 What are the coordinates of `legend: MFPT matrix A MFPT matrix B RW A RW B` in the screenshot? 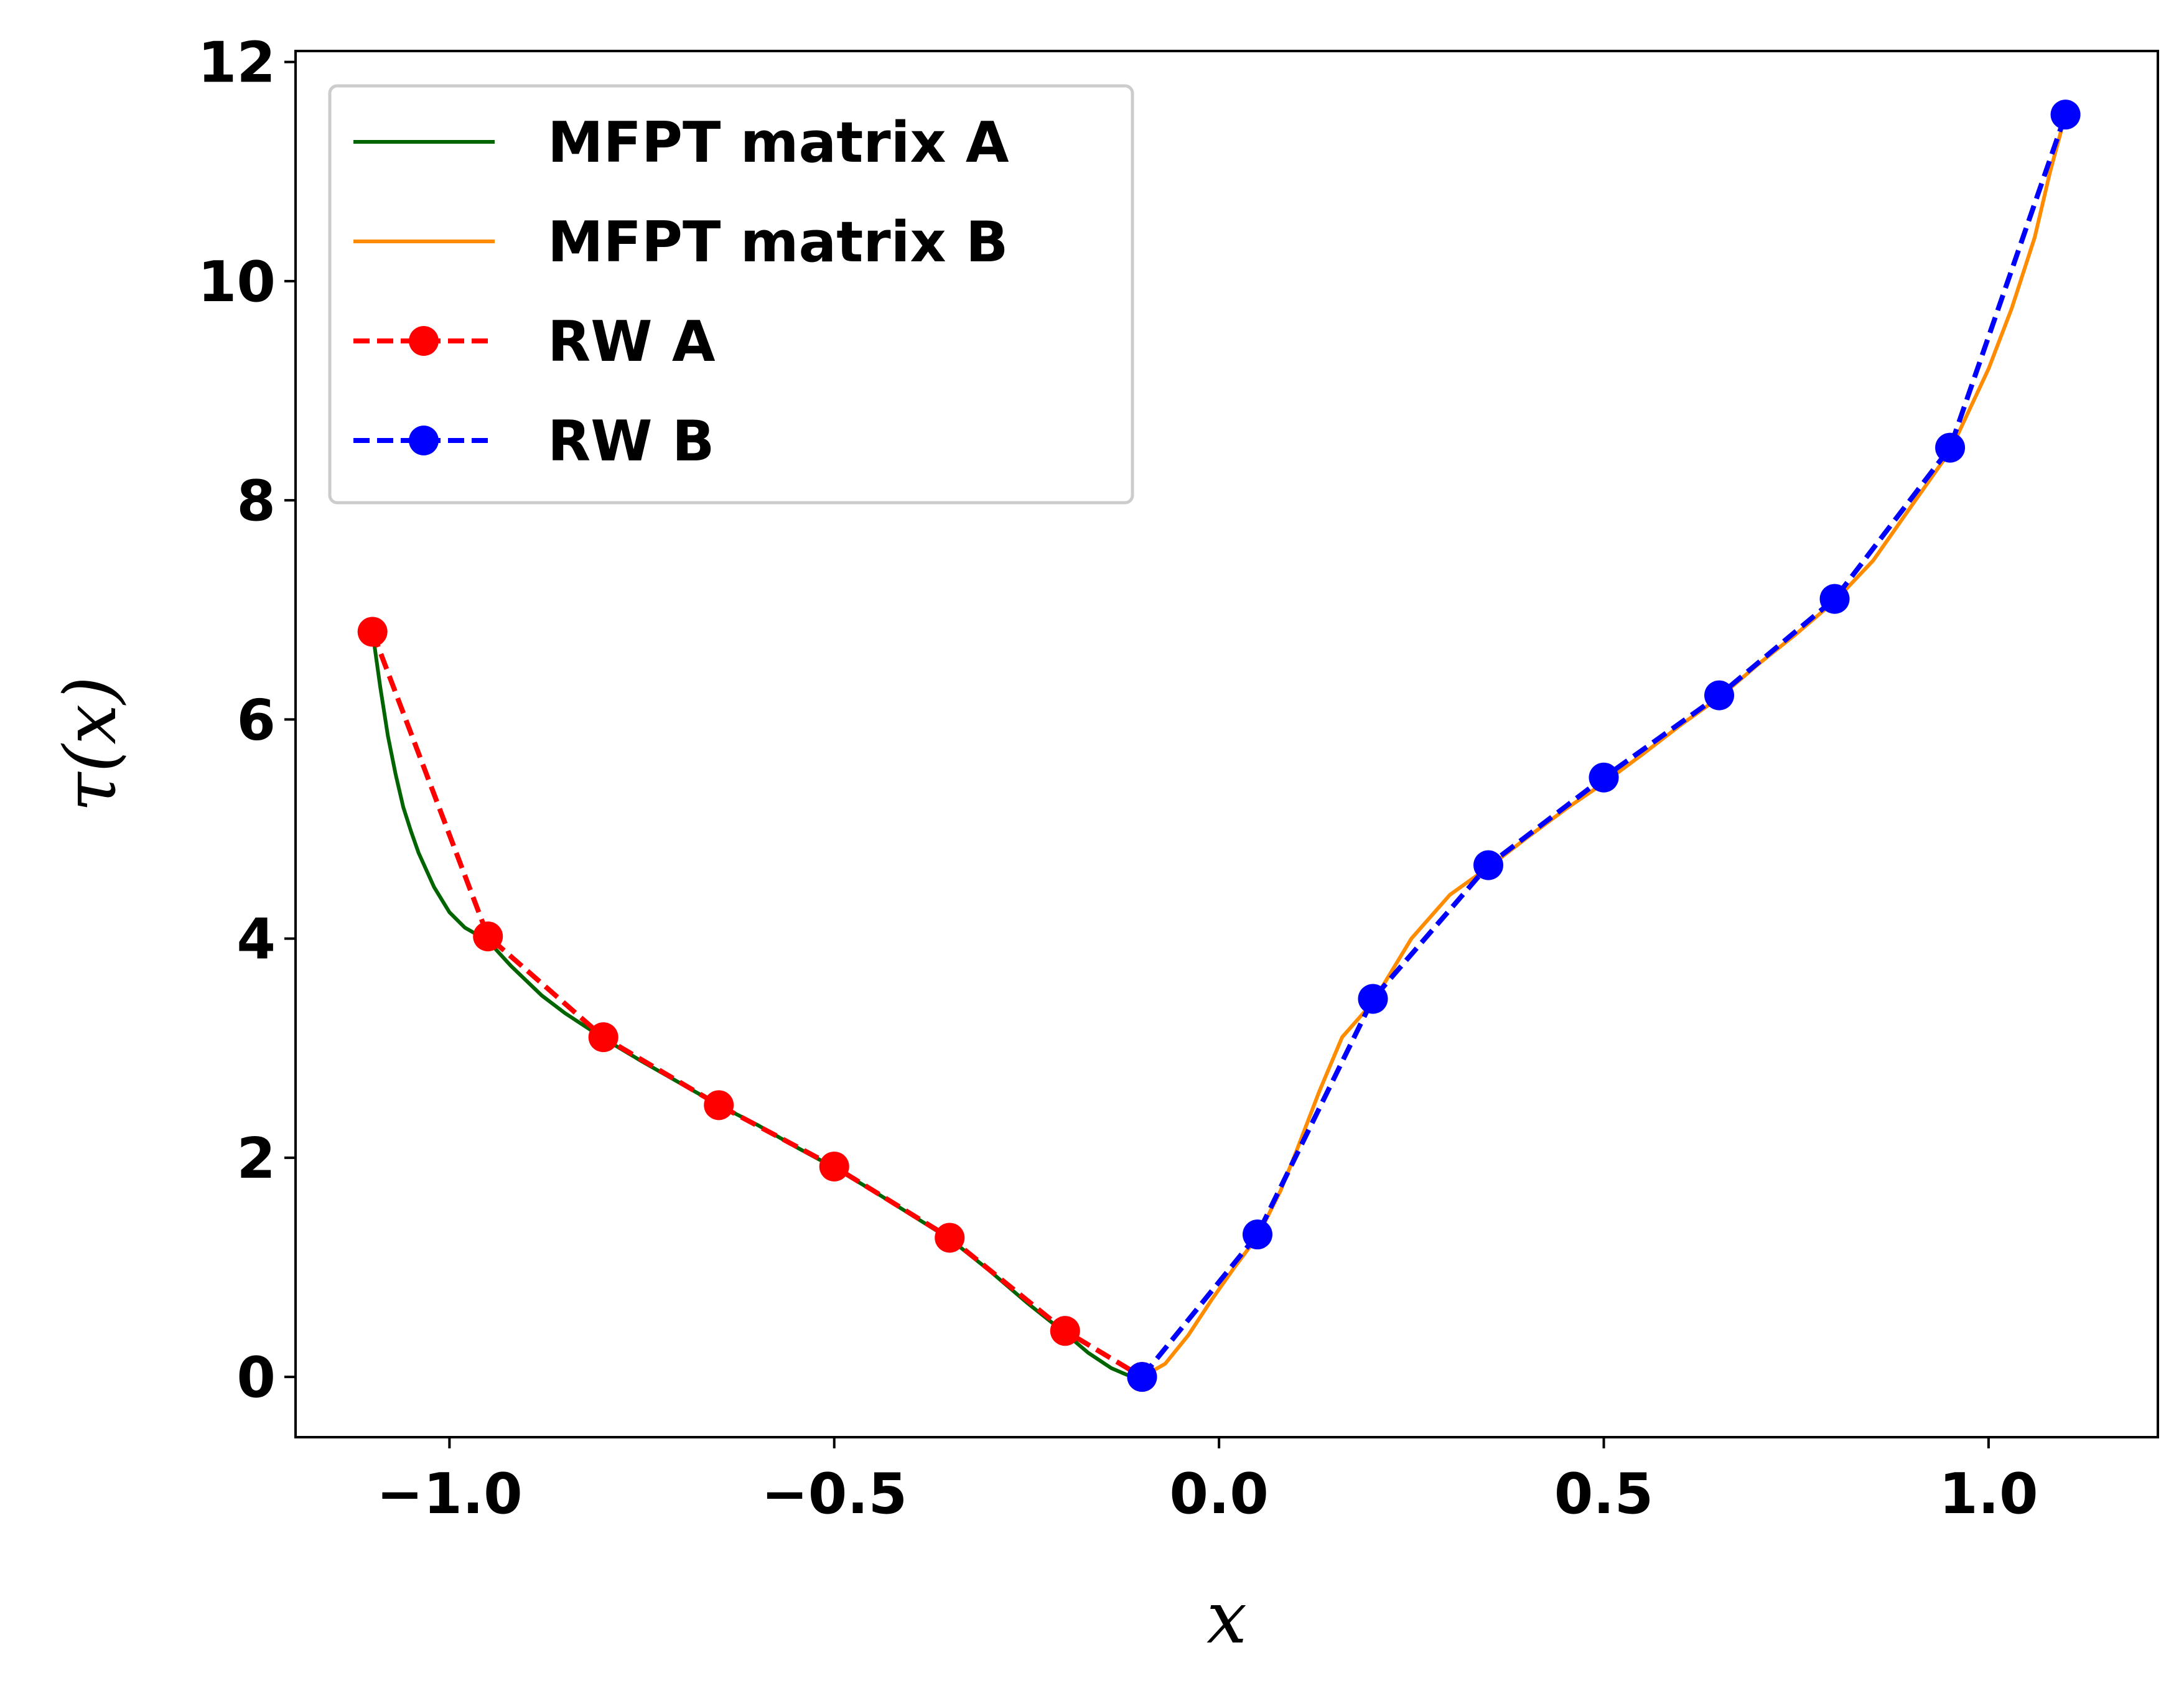 It's located at (731, 294).